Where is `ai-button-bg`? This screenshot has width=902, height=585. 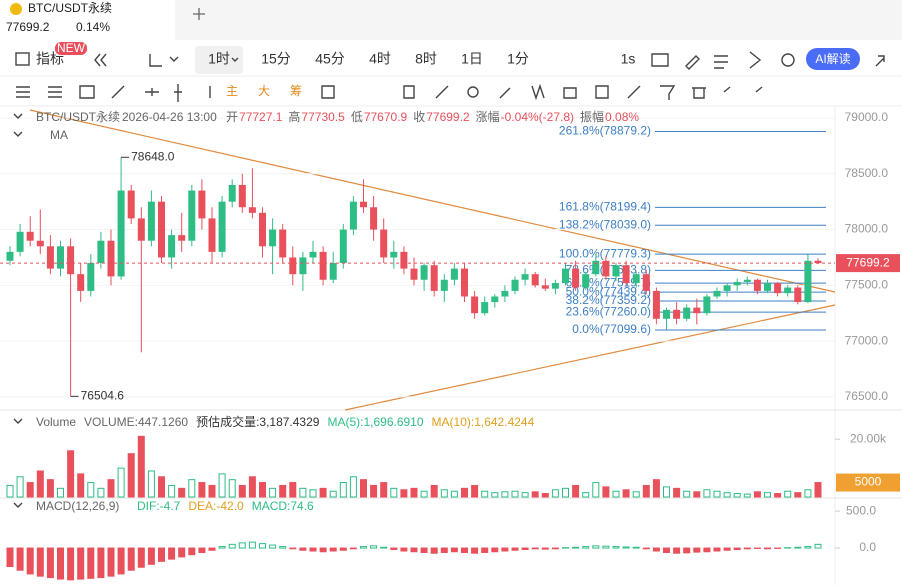 ai-button-bg is located at coordinates (833, 59).